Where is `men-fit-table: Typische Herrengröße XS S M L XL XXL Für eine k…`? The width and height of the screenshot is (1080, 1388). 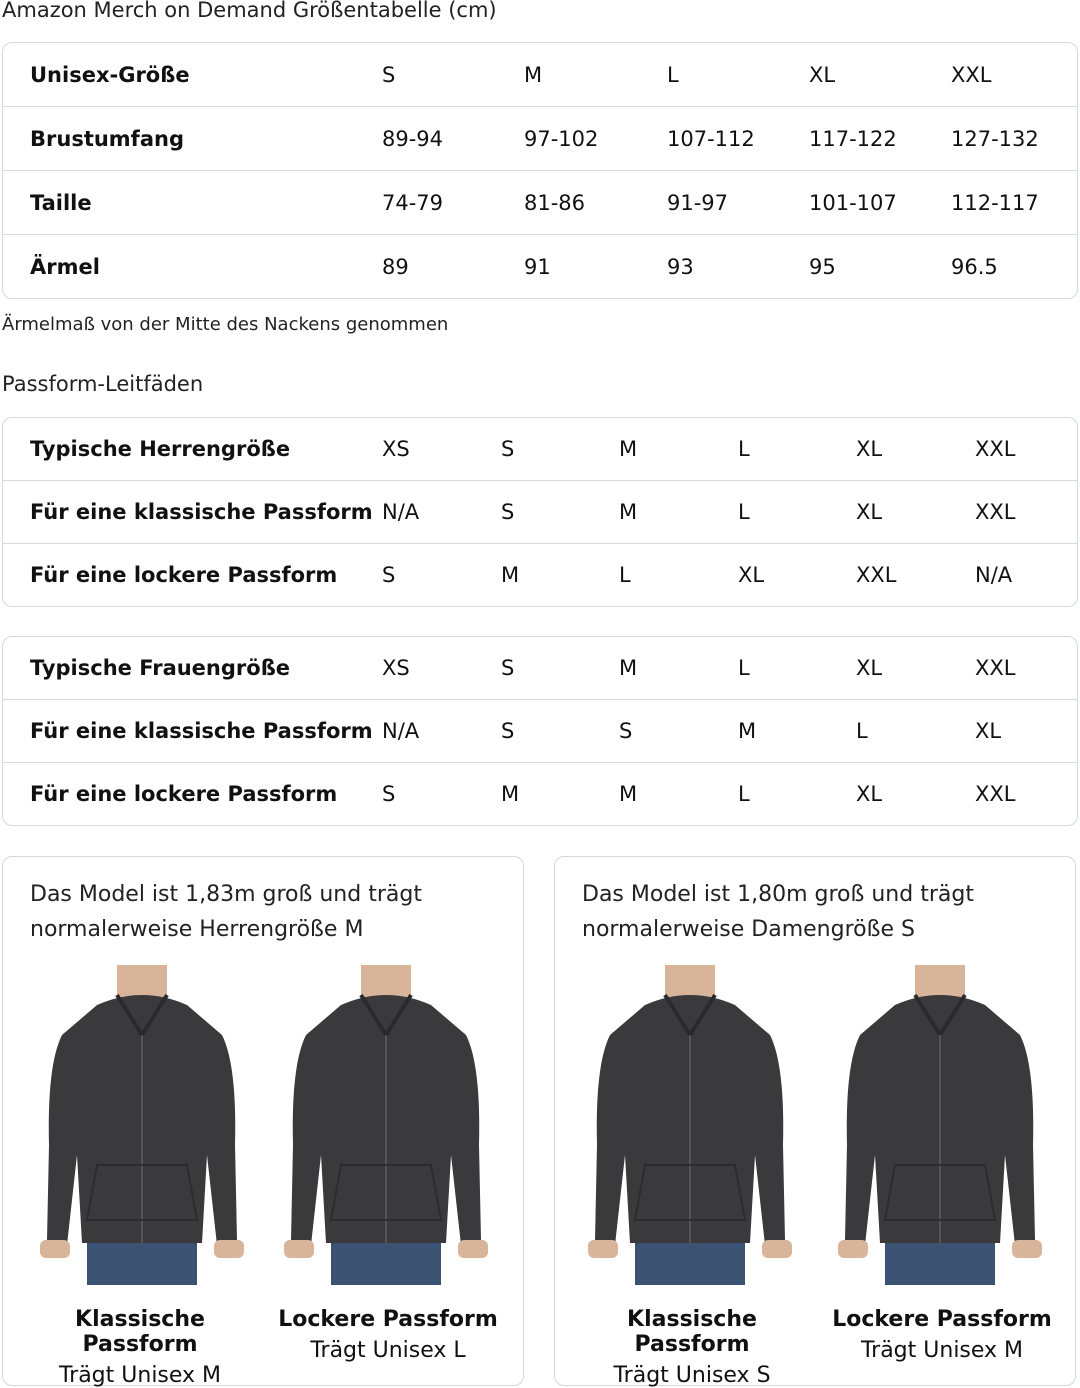
men-fit-table: Typische Herrengröße XS S M L XL XXL Für eine k… is located at coordinates (540, 512).